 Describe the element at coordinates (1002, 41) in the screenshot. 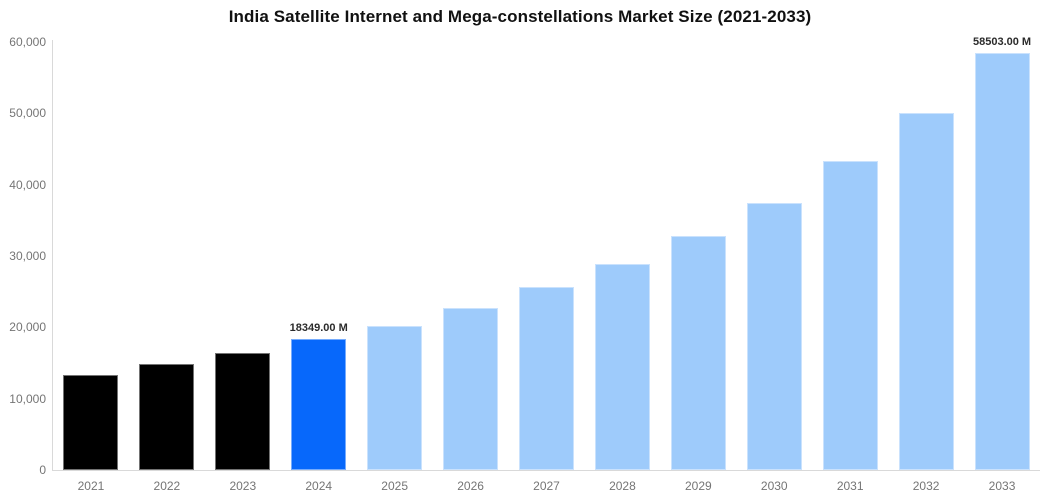

I see `bar-value-label-2033: 58503.00 M` at that location.